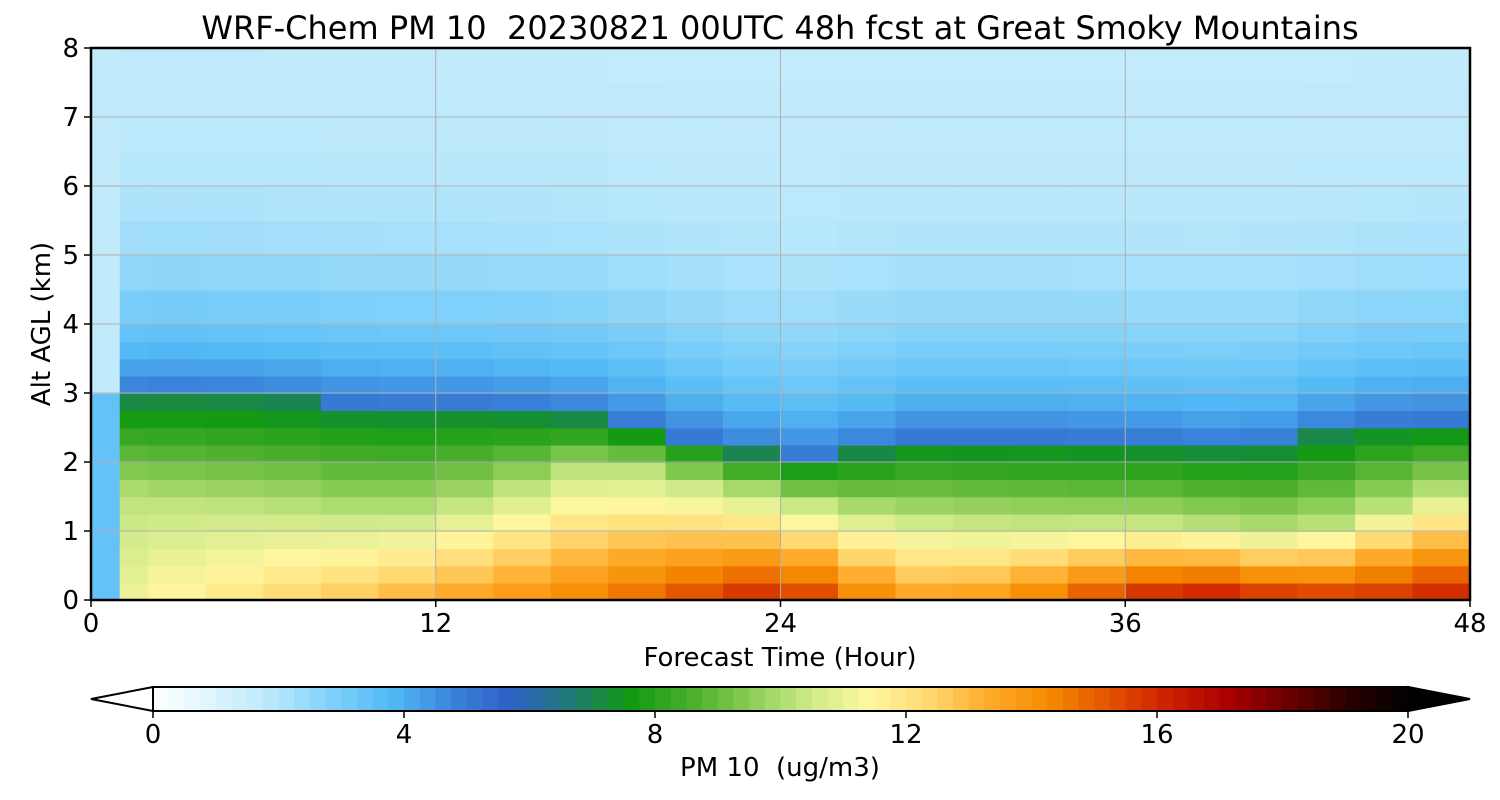 This screenshot has width=1500, height=800. What do you see at coordinates (785, 730) in the screenshot?
I see `colorbar-ticks: 0 4 8 12 16 20` at bounding box center [785, 730].